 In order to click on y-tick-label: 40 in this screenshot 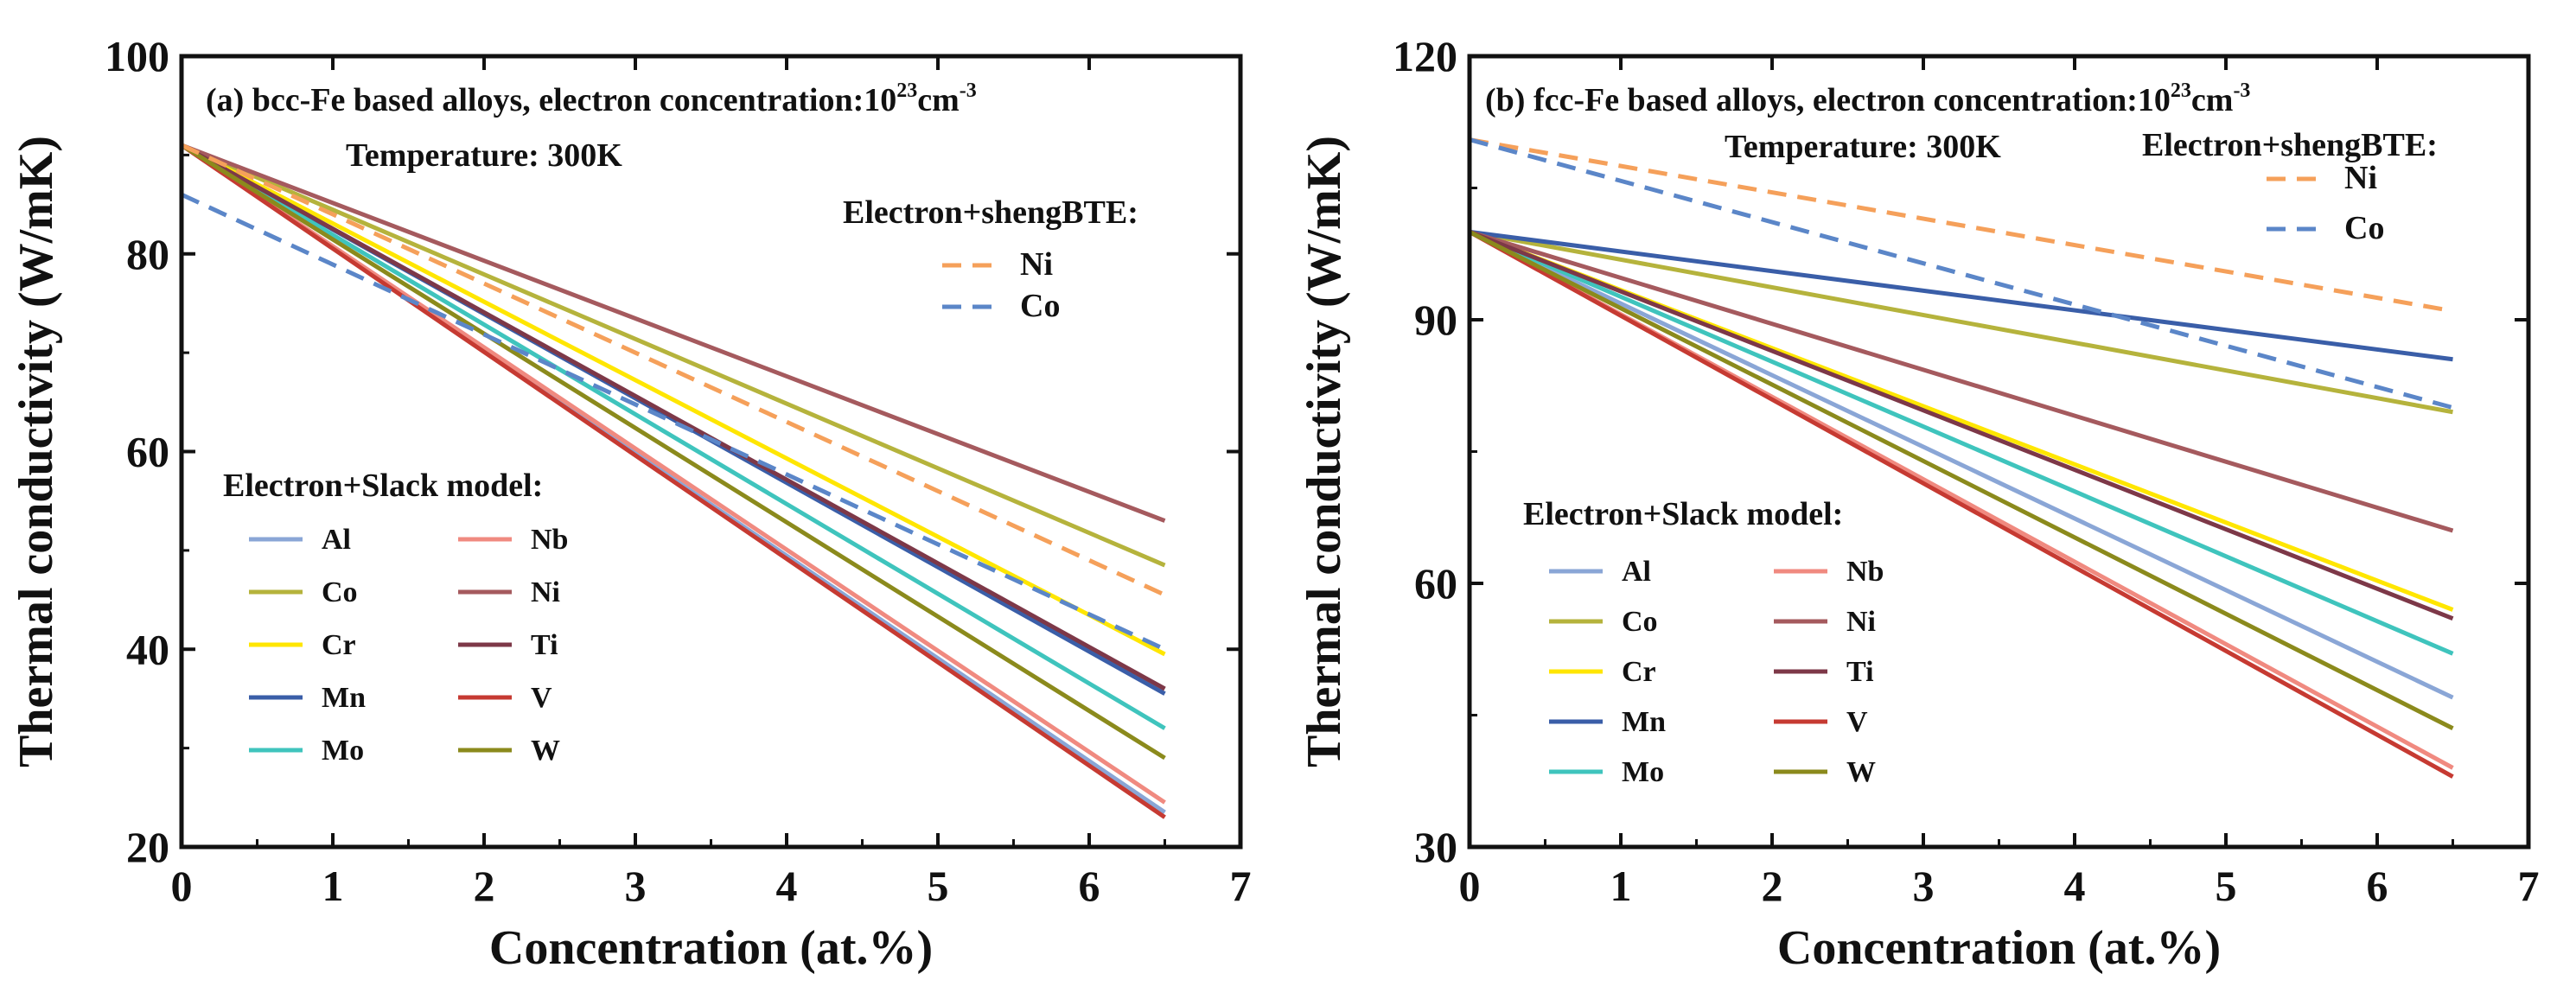, I will do `click(147, 649)`.